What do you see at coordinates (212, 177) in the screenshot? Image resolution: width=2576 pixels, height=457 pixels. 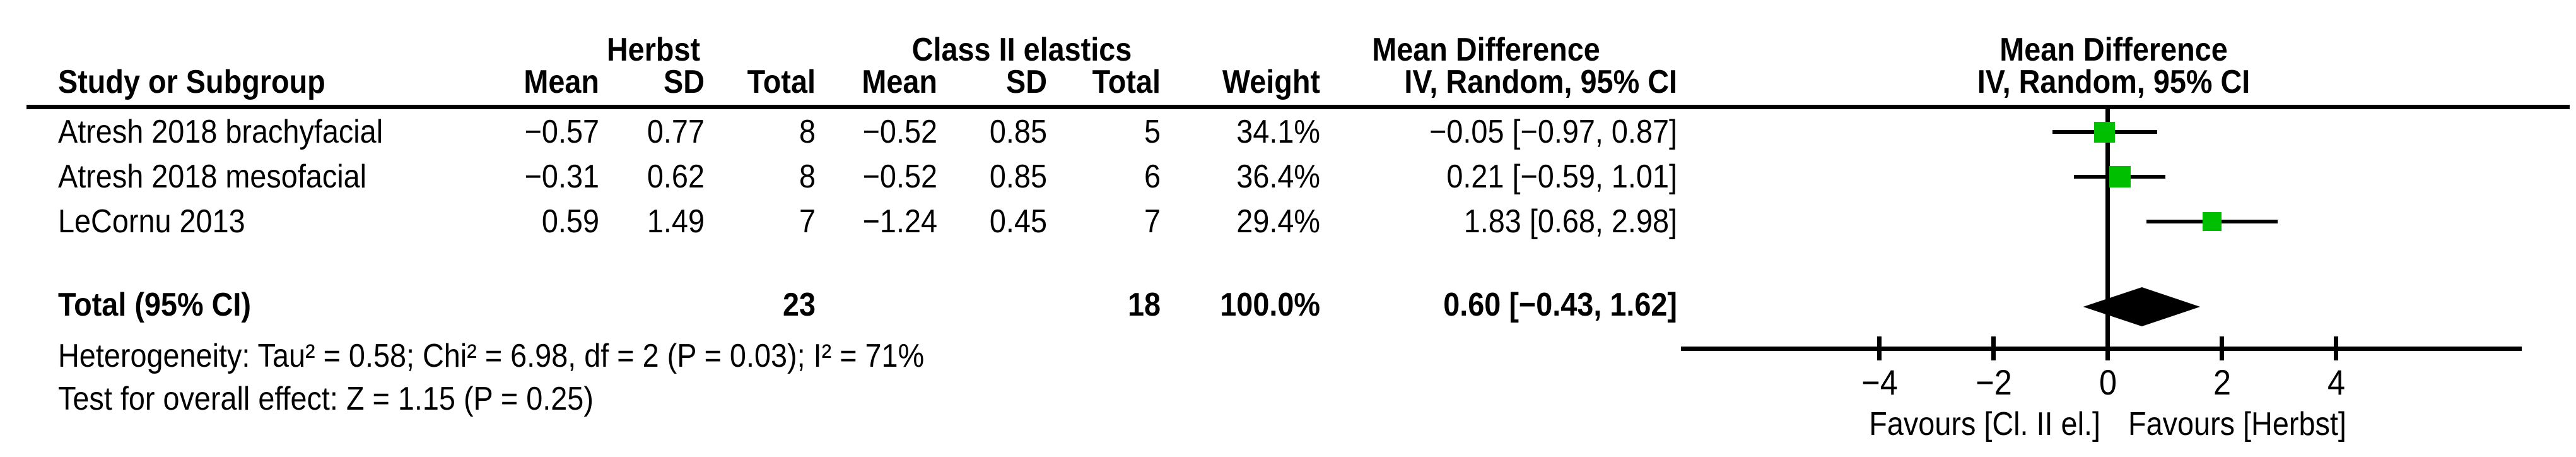 I see `study-label: Atresh 2018 mesofacial` at bounding box center [212, 177].